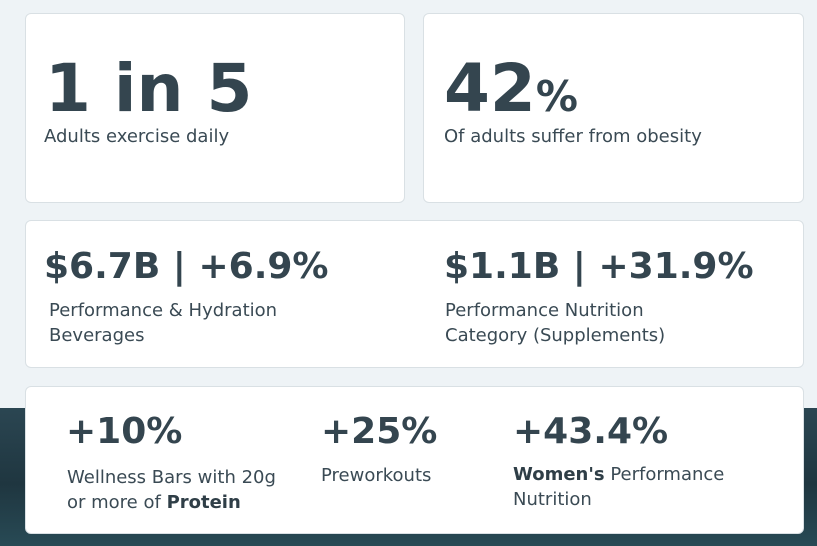 The width and height of the screenshot is (817, 546). I want to click on market-value-supplements: $1.1B | +31.9%, so click(599, 266).